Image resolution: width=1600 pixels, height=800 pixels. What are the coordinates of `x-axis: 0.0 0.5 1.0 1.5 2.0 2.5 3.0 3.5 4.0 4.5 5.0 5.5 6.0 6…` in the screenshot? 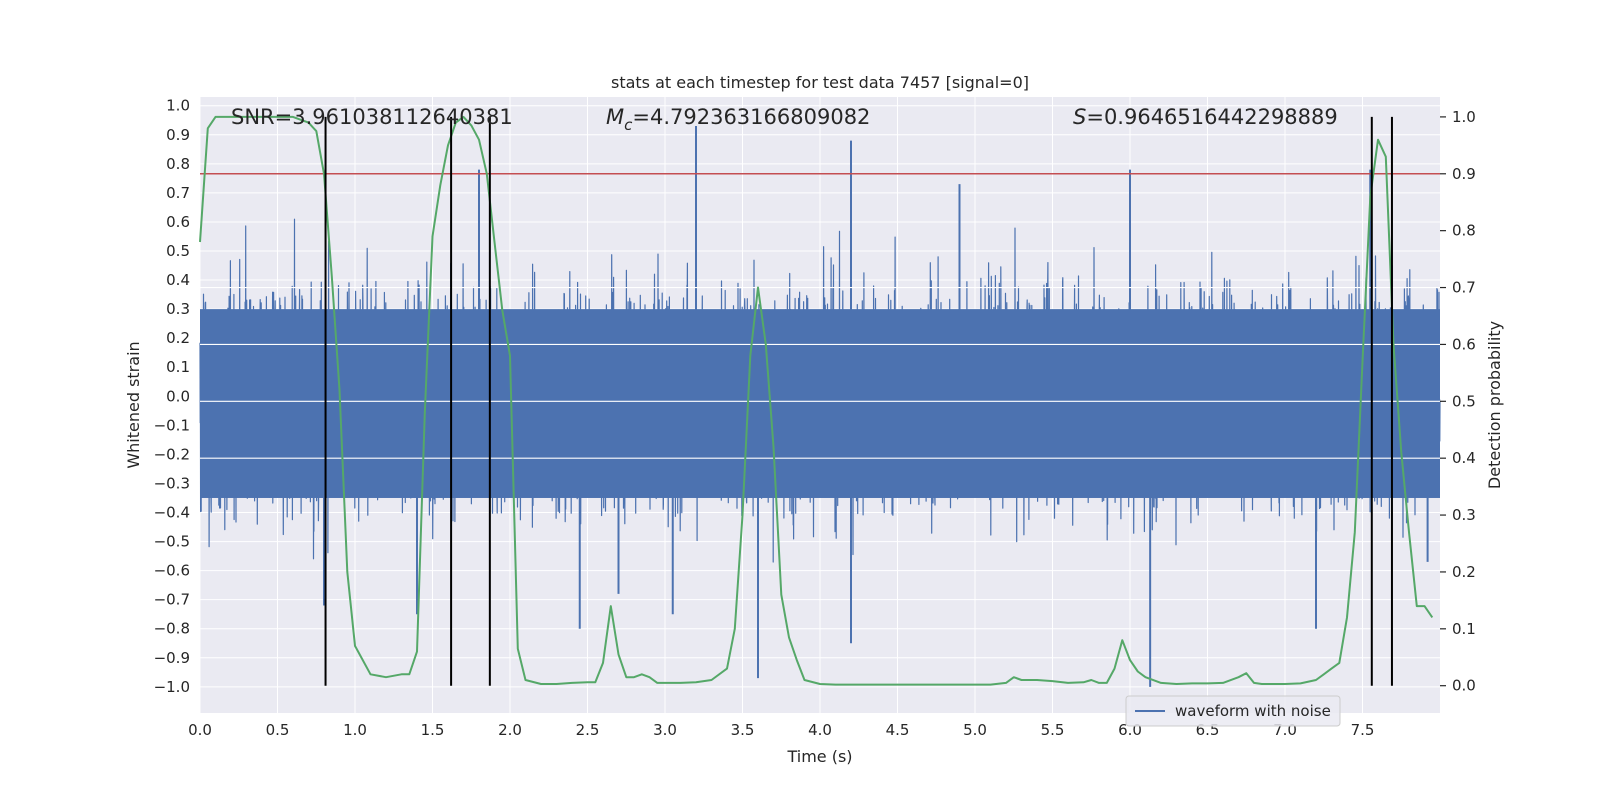 It's located at (781, 730).